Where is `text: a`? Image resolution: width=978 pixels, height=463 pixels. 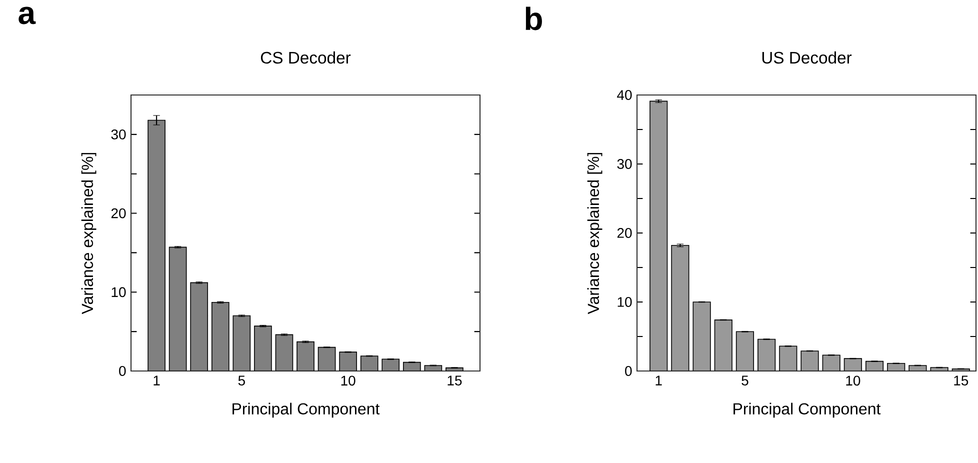 text: a is located at coordinates (27, 15).